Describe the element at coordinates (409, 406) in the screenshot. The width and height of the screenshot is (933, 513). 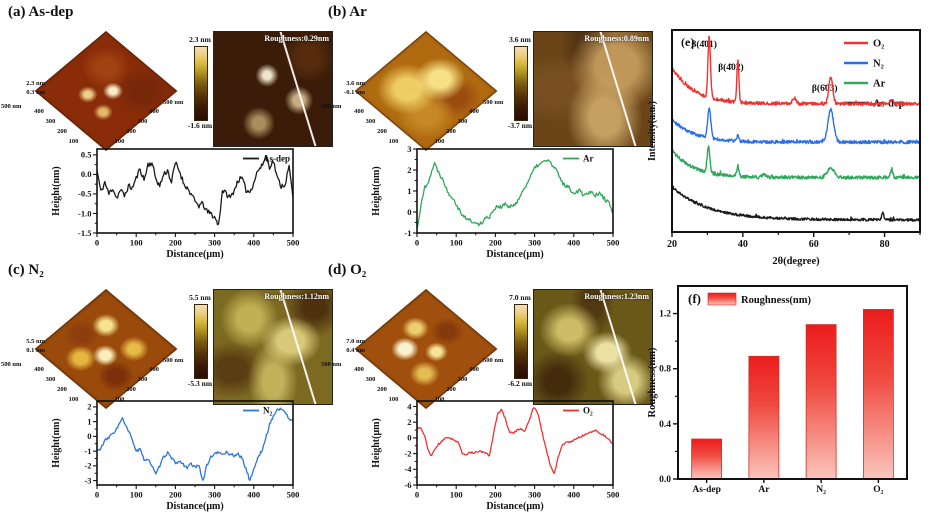
I see `axis-text: 4` at that location.